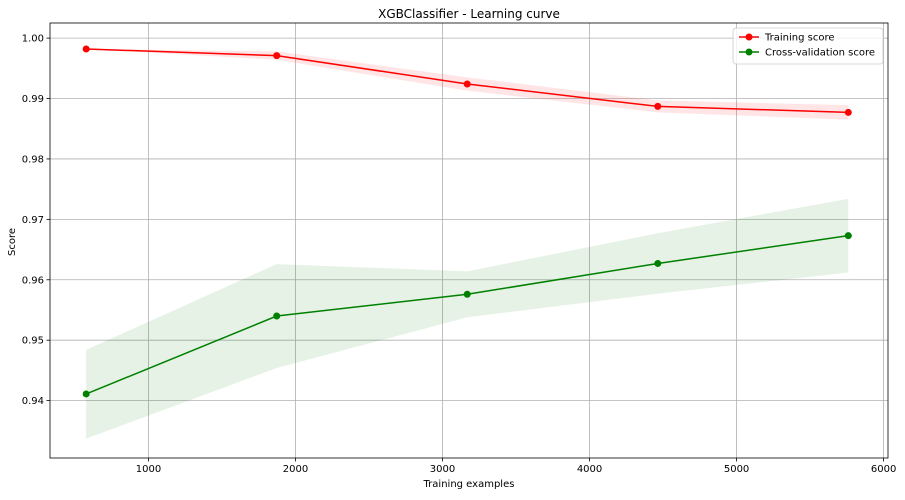  What do you see at coordinates (33, 280) in the screenshot?
I see `y-tick-label: 0.96` at bounding box center [33, 280].